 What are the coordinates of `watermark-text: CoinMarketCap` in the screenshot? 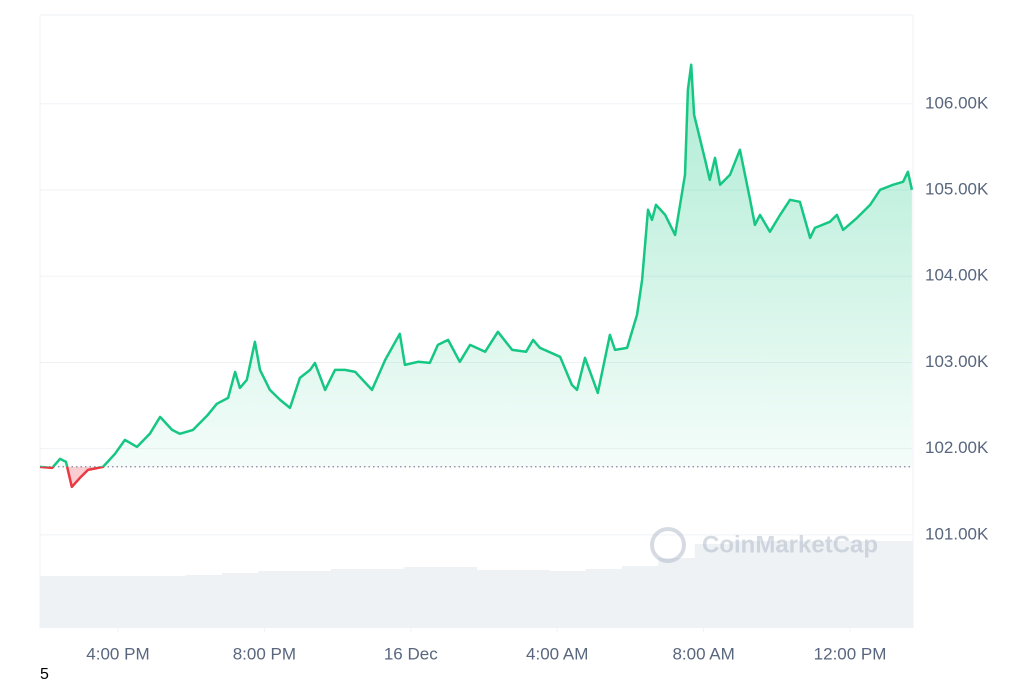 It's located at (790, 544).